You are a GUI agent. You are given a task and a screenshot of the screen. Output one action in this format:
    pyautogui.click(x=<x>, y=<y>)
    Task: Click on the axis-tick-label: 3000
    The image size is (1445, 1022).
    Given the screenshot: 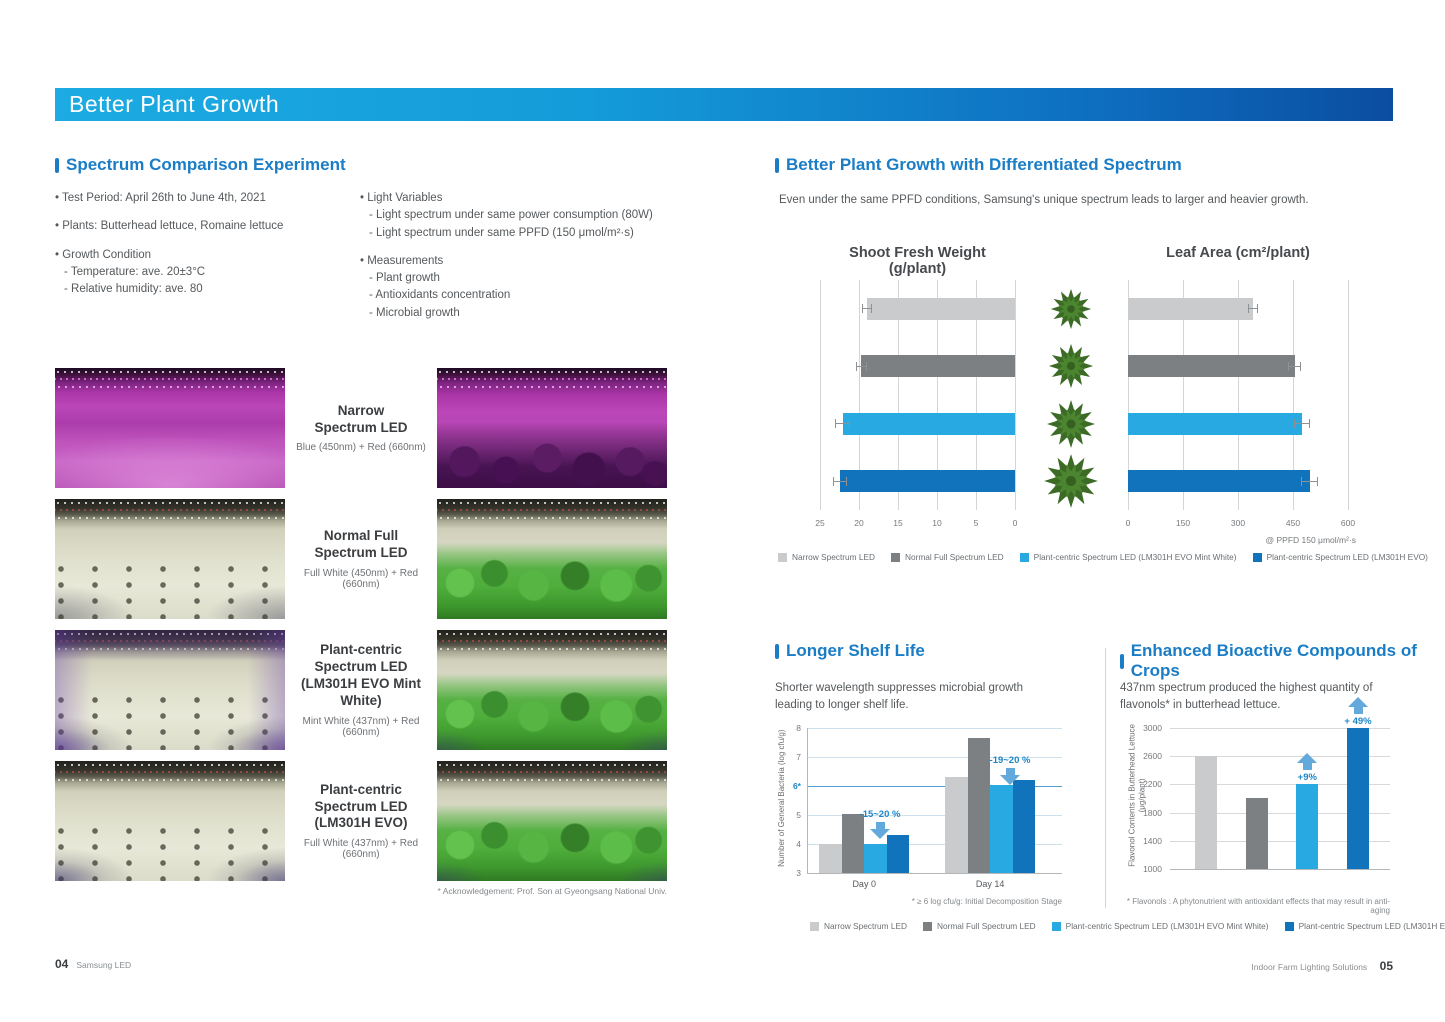 What is the action you would take?
    pyautogui.click(x=1152, y=728)
    